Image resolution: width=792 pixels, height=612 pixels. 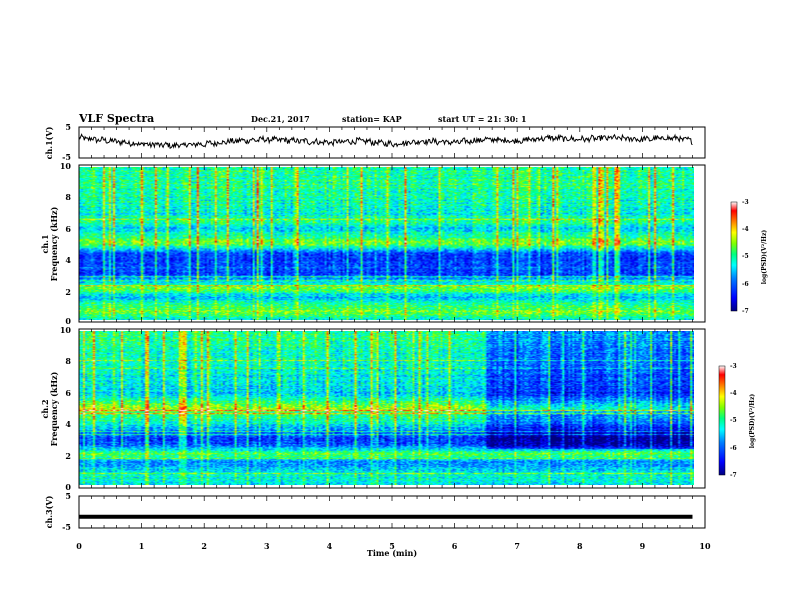 I want to click on ch2-colorbar-tick: -4, so click(x=733, y=393).